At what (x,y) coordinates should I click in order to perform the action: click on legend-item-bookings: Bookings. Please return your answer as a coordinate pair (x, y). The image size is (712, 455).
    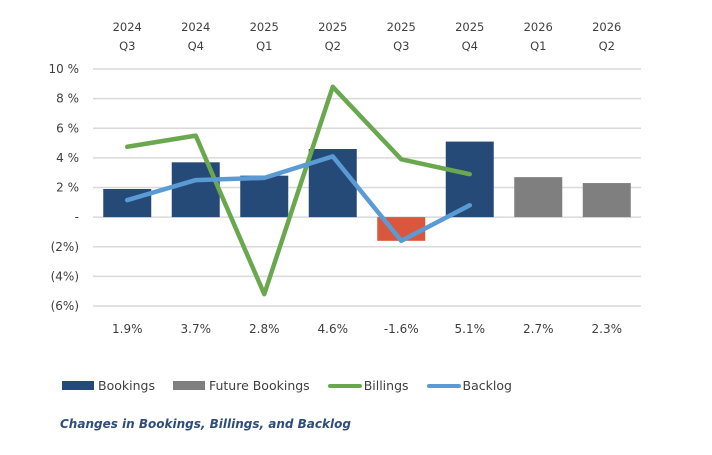
    Looking at the image, I should click on (108, 385).